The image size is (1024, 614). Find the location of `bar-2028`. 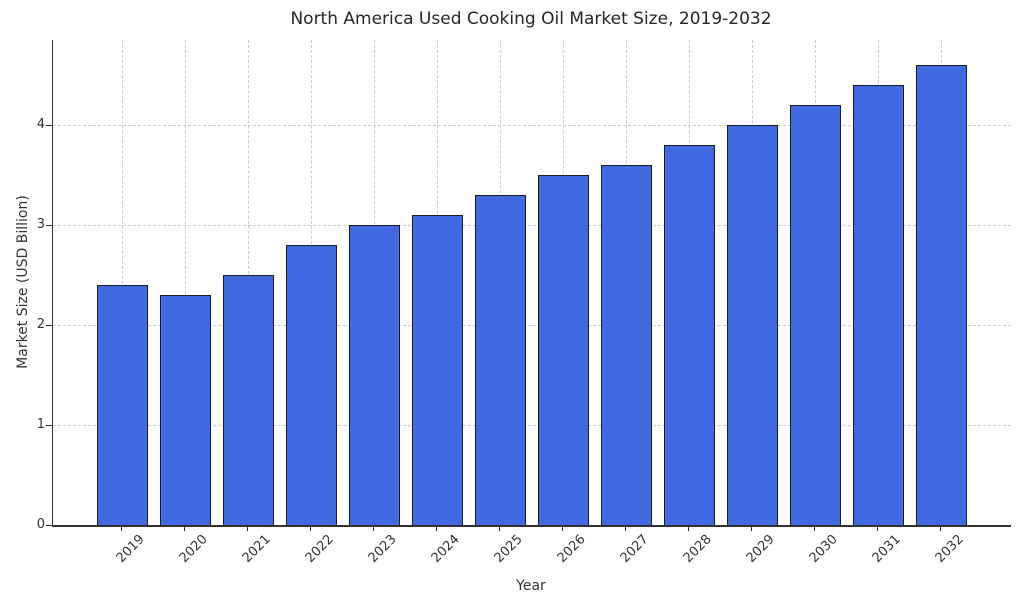

bar-2028 is located at coordinates (689, 335).